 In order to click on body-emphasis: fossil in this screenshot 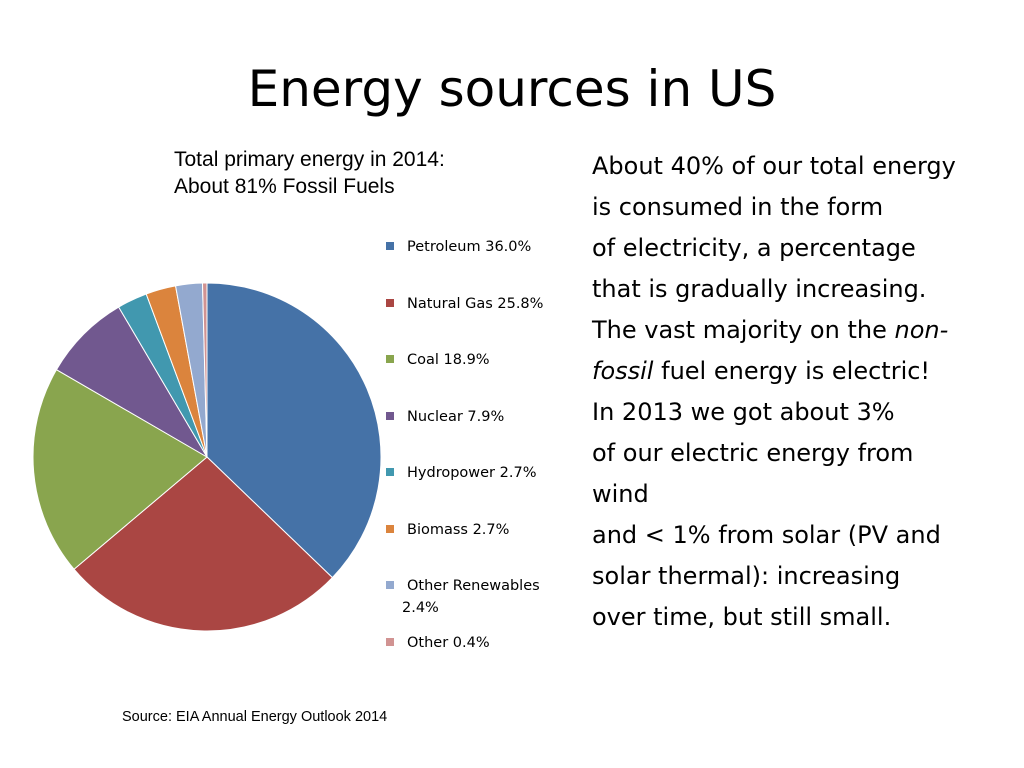, I will do `click(623, 371)`.